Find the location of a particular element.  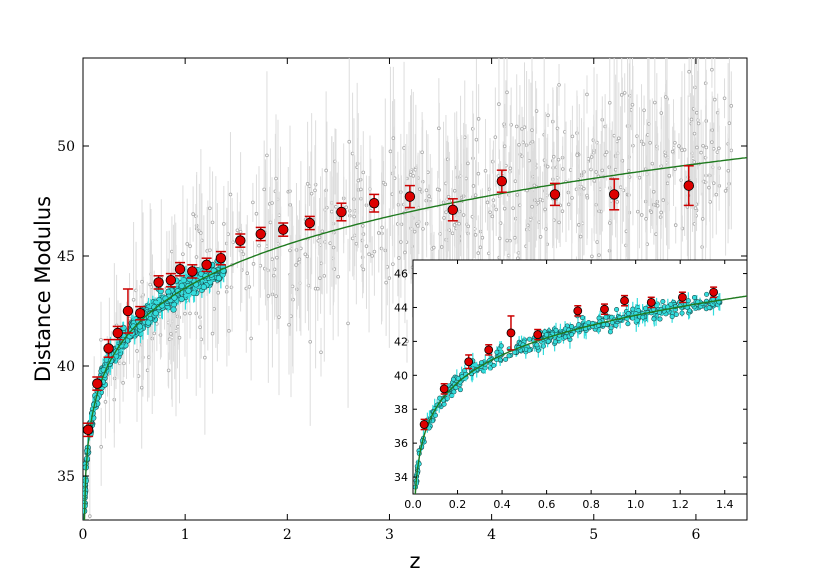

y-tick-label: 35 is located at coordinates (66, 477).